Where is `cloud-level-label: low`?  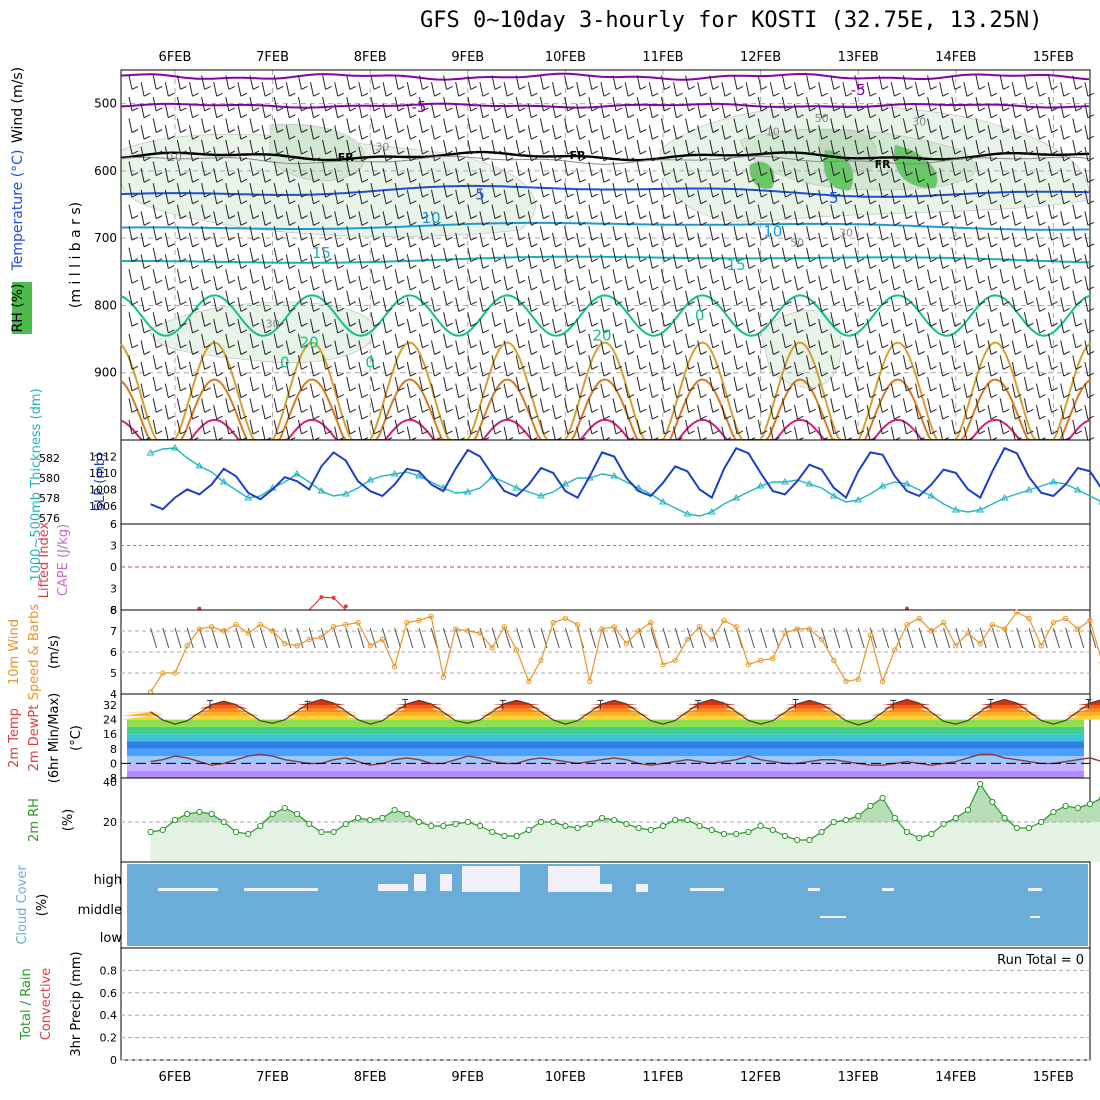 cloud-level-label: low is located at coordinates (111, 938).